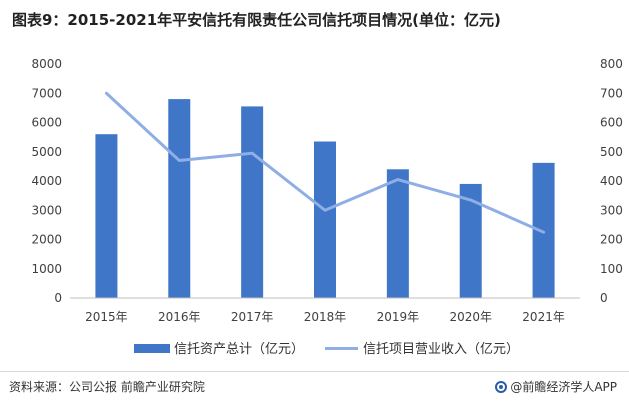 The image size is (629, 405). Describe the element at coordinates (46, 123) in the screenshot. I see `left-tick-label: 6000` at that location.